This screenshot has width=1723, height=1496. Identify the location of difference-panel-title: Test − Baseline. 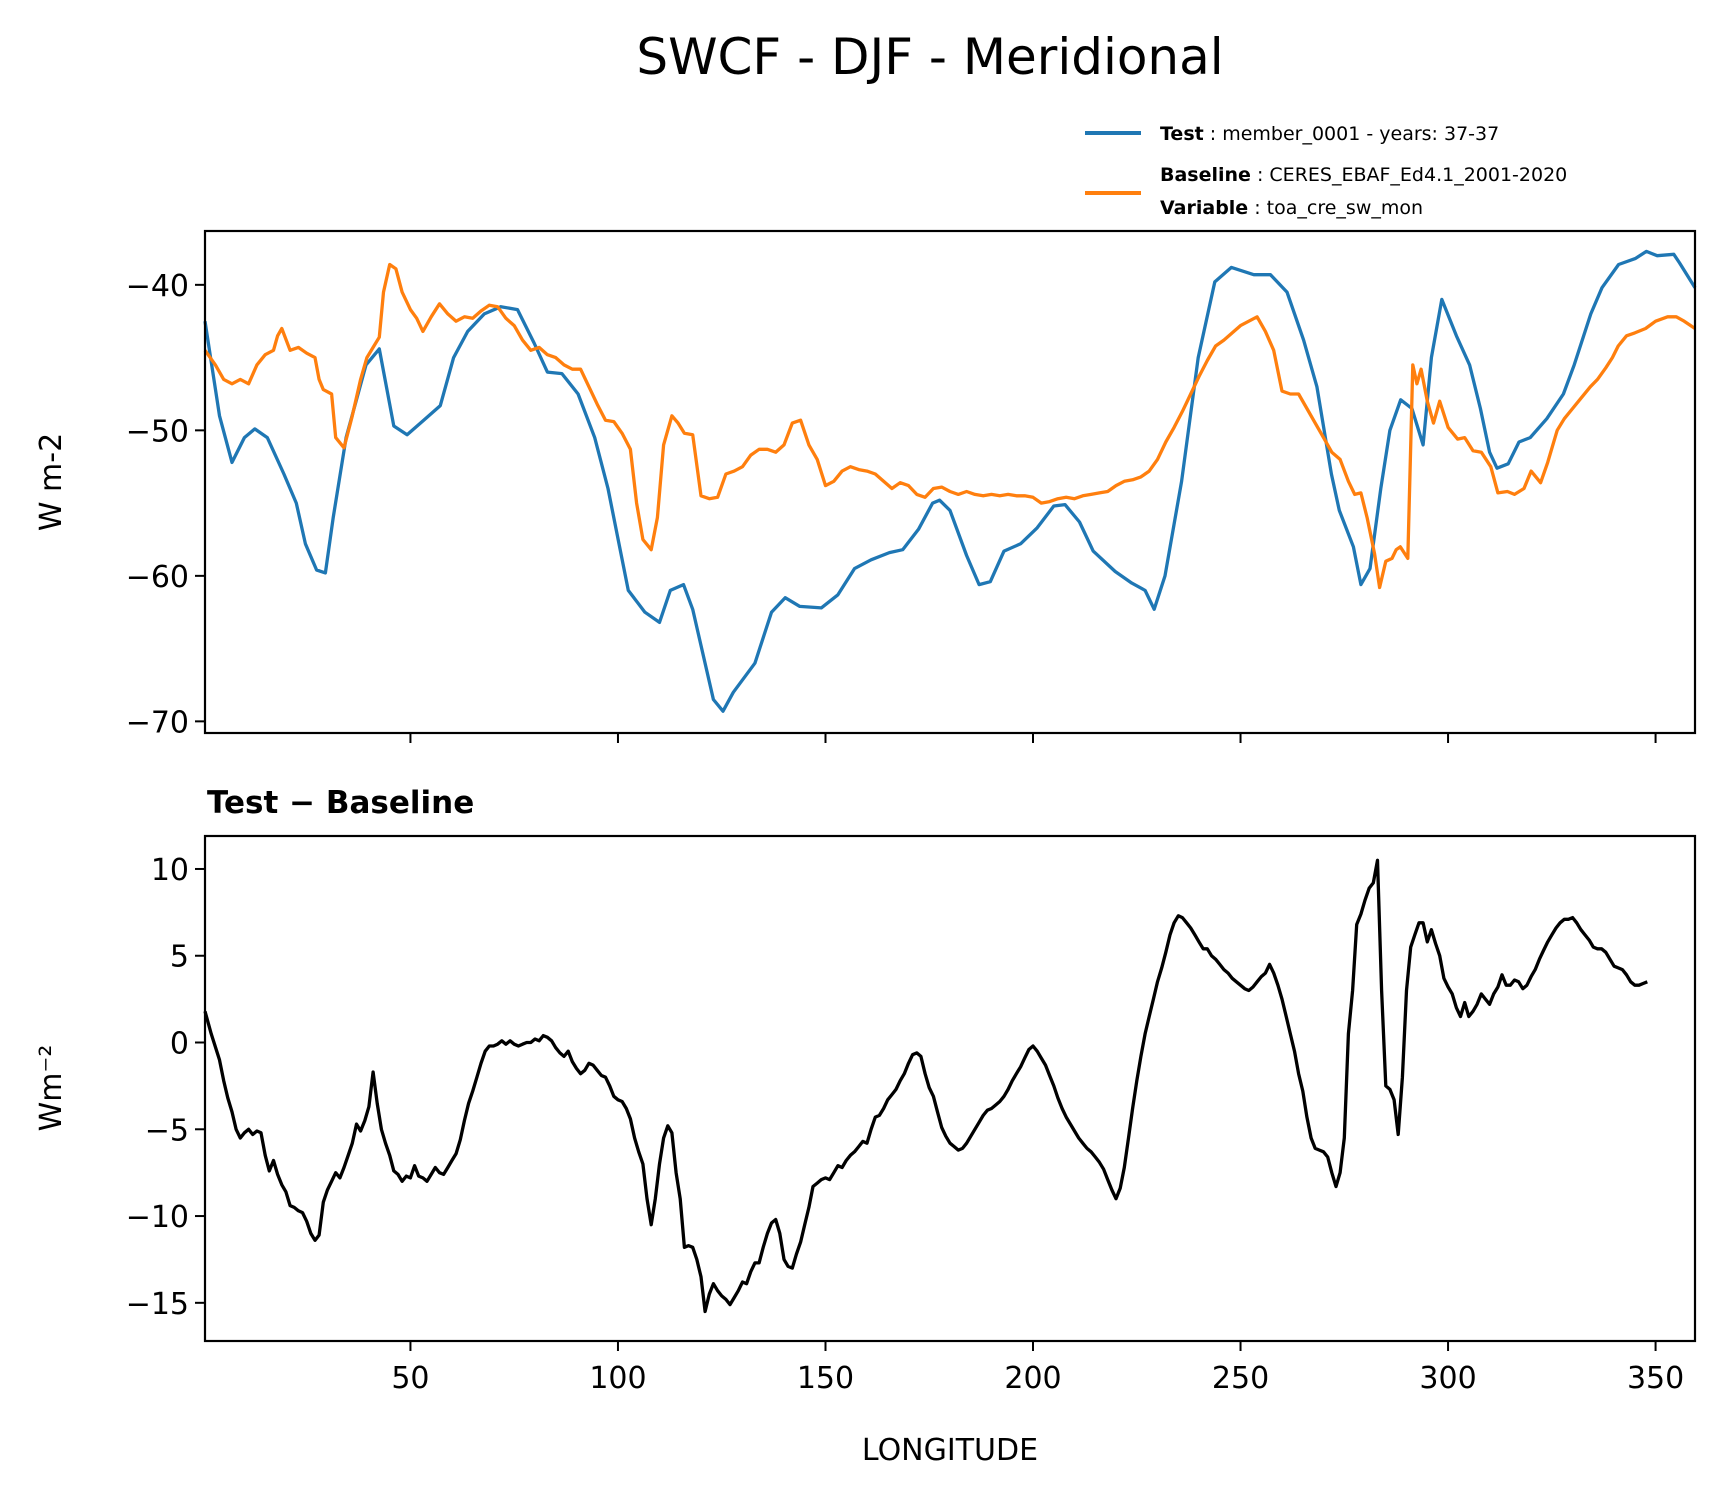
(340, 803).